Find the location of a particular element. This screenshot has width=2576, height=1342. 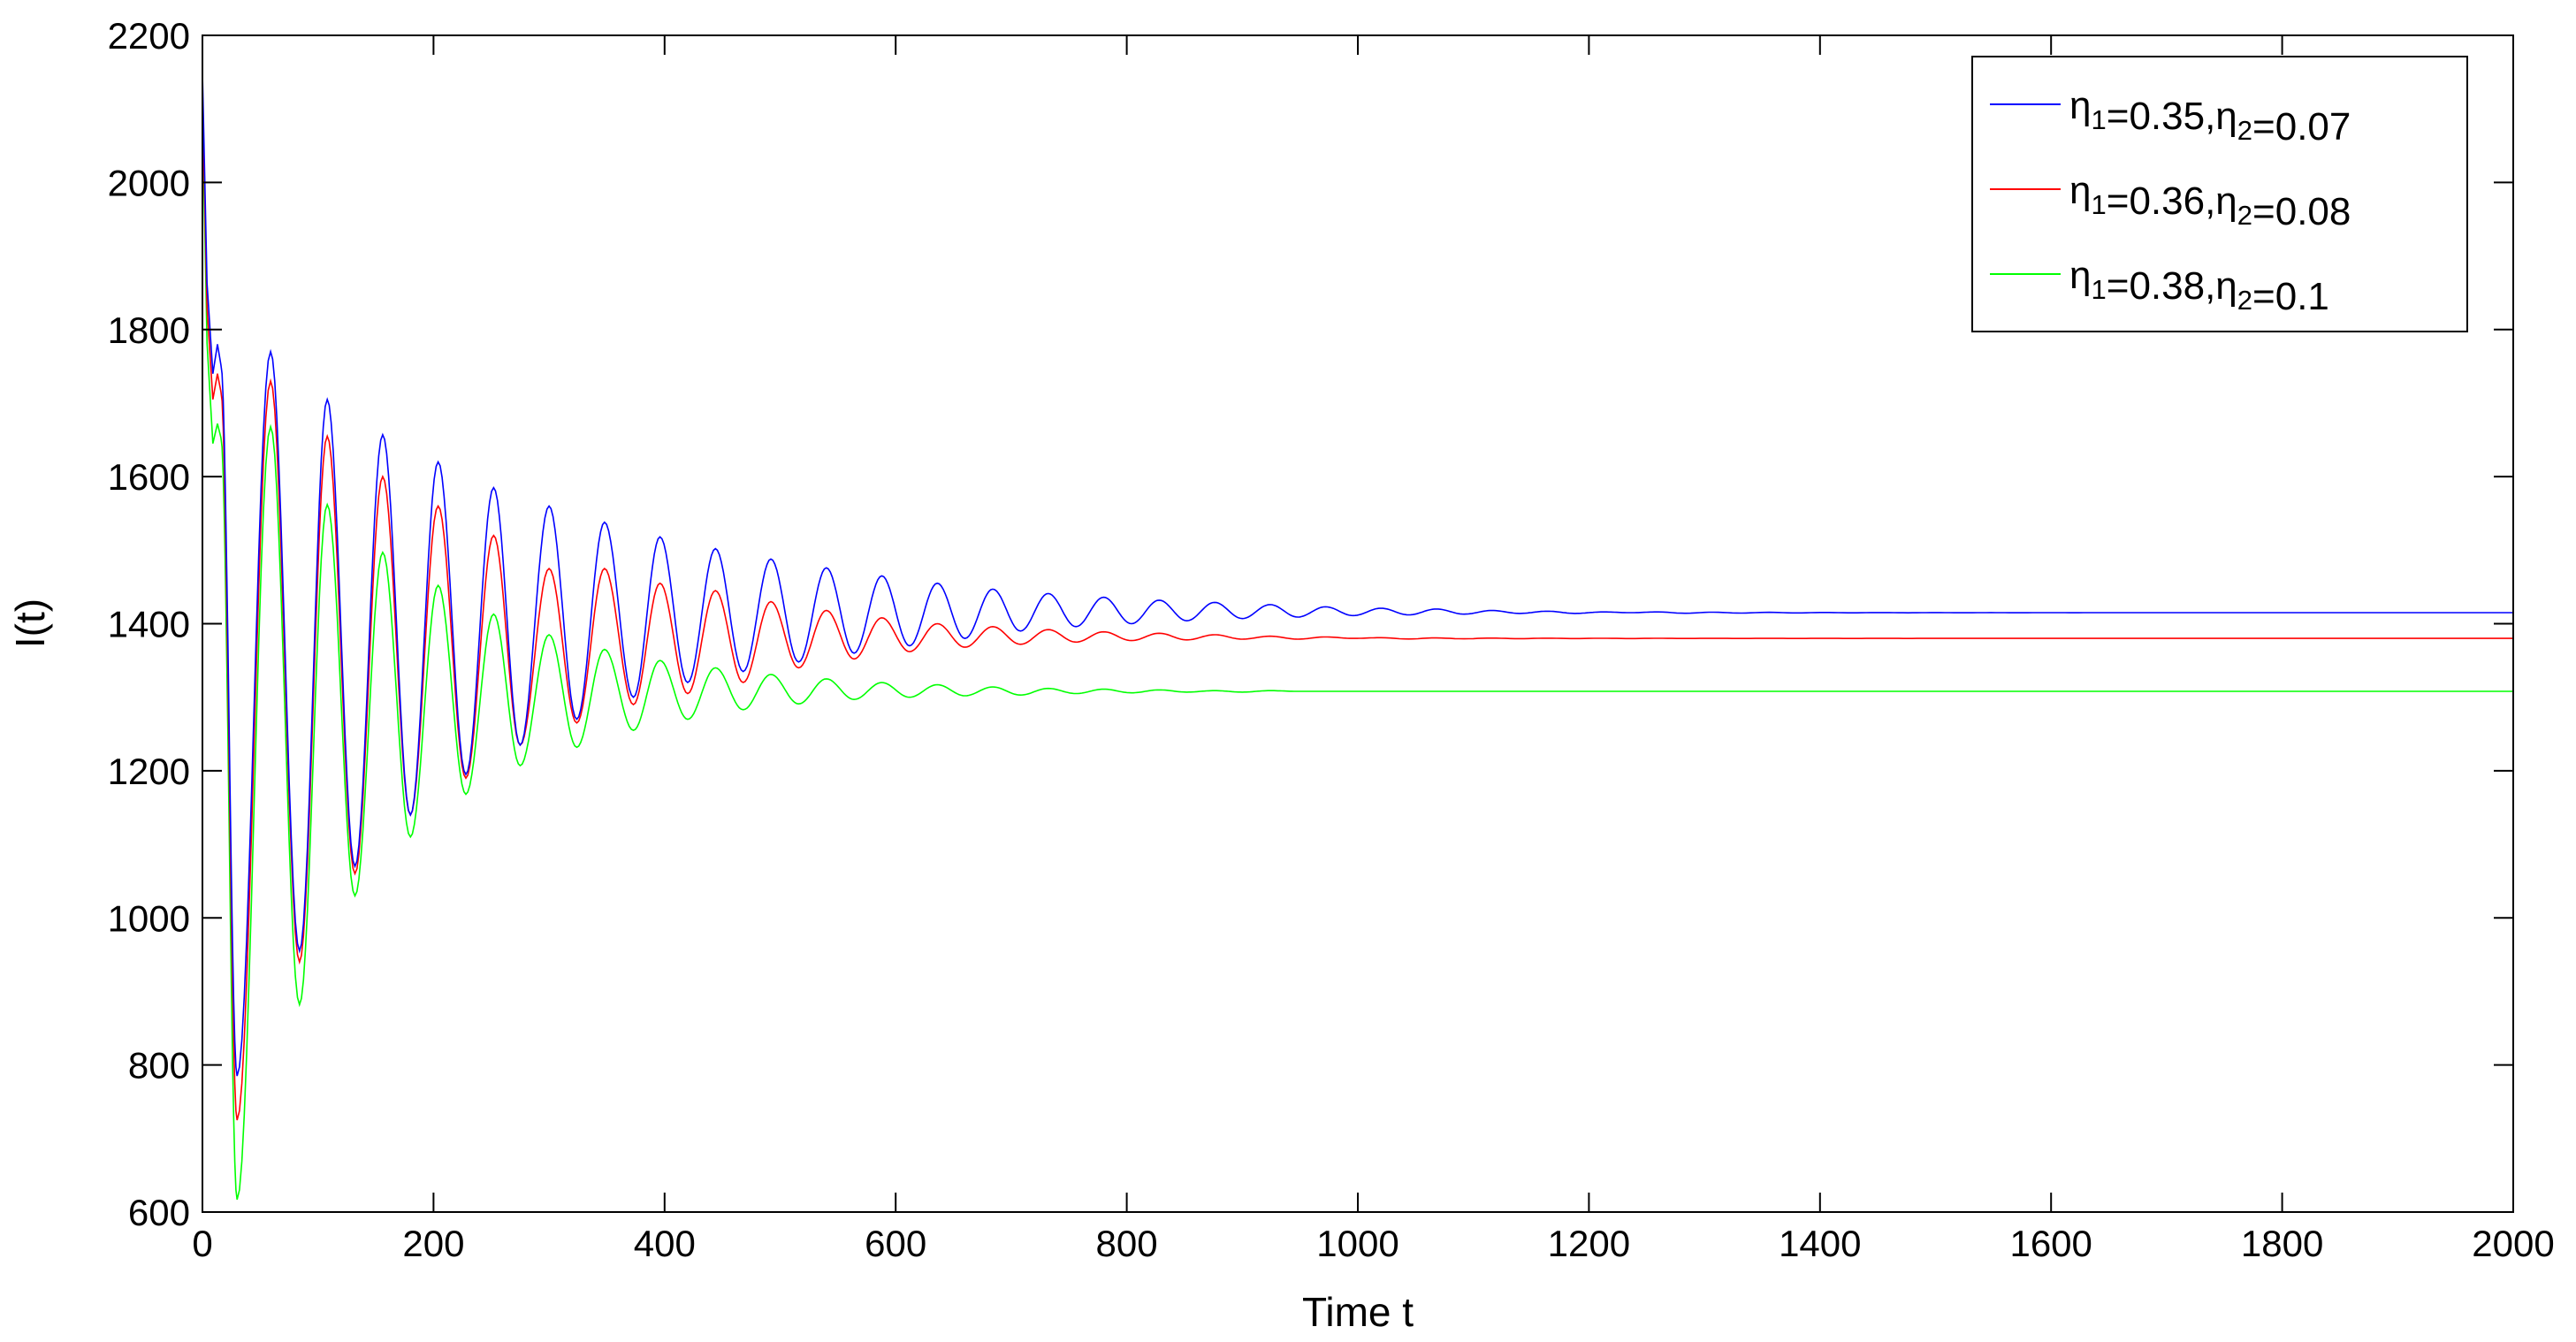

y-tick-label: 1600 is located at coordinates (149, 477).